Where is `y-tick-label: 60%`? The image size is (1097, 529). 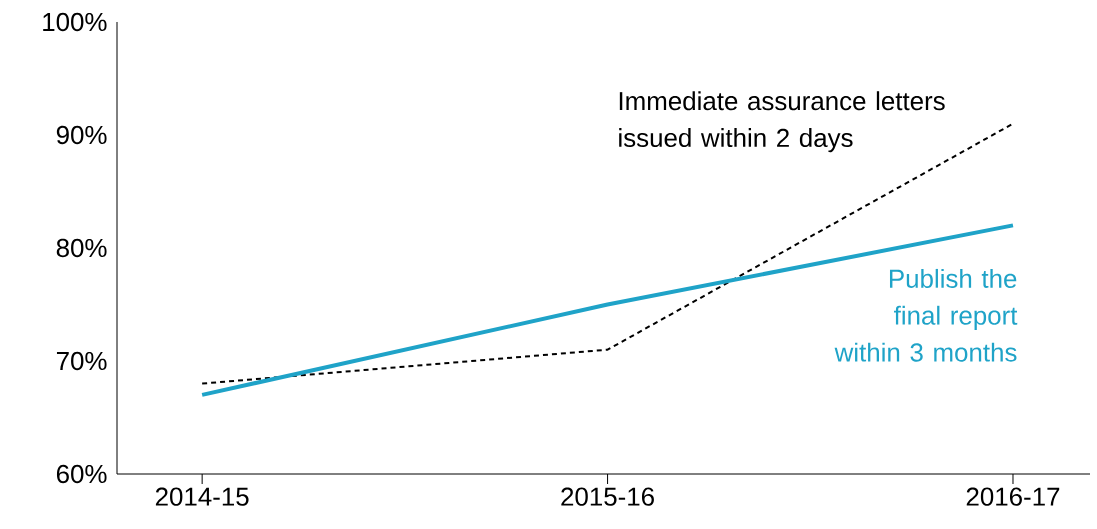 y-tick-label: 60% is located at coordinates (81, 474).